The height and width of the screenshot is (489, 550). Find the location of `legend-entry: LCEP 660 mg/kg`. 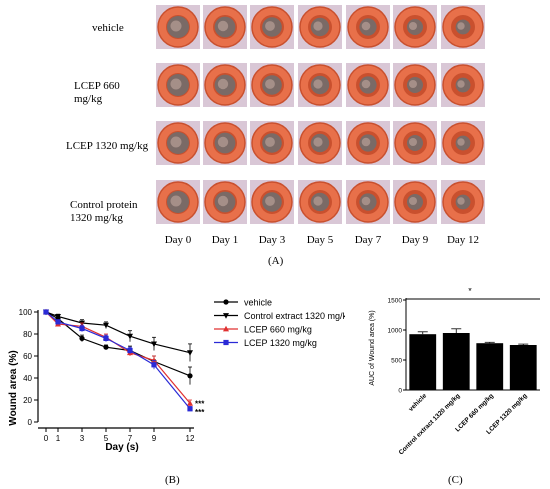

legend-entry: LCEP 660 mg/kg is located at coordinates (263, 330).